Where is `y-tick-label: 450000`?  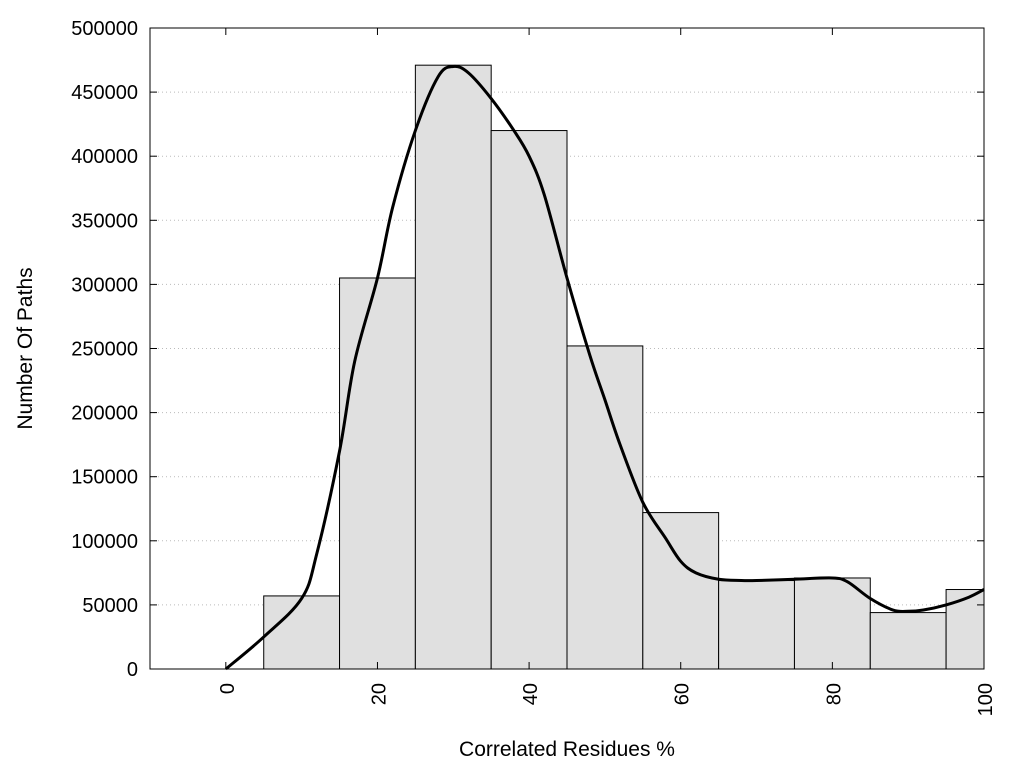 y-tick-label: 450000 is located at coordinates (104, 93).